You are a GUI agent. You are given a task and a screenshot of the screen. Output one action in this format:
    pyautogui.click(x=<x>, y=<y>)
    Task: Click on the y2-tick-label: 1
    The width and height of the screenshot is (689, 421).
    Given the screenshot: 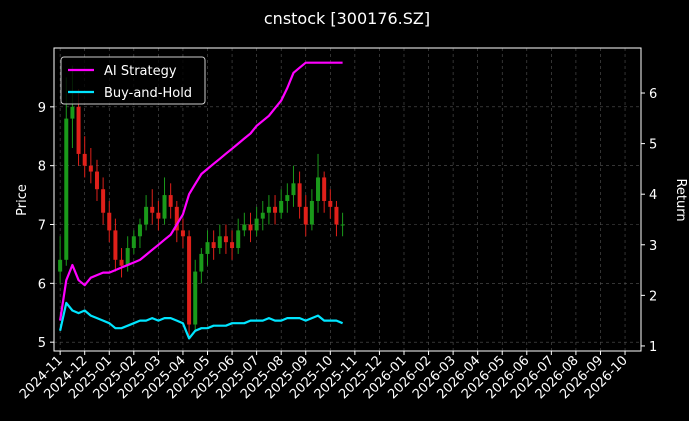 What is the action you would take?
    pyautogui.click(x=653, y=347)
    